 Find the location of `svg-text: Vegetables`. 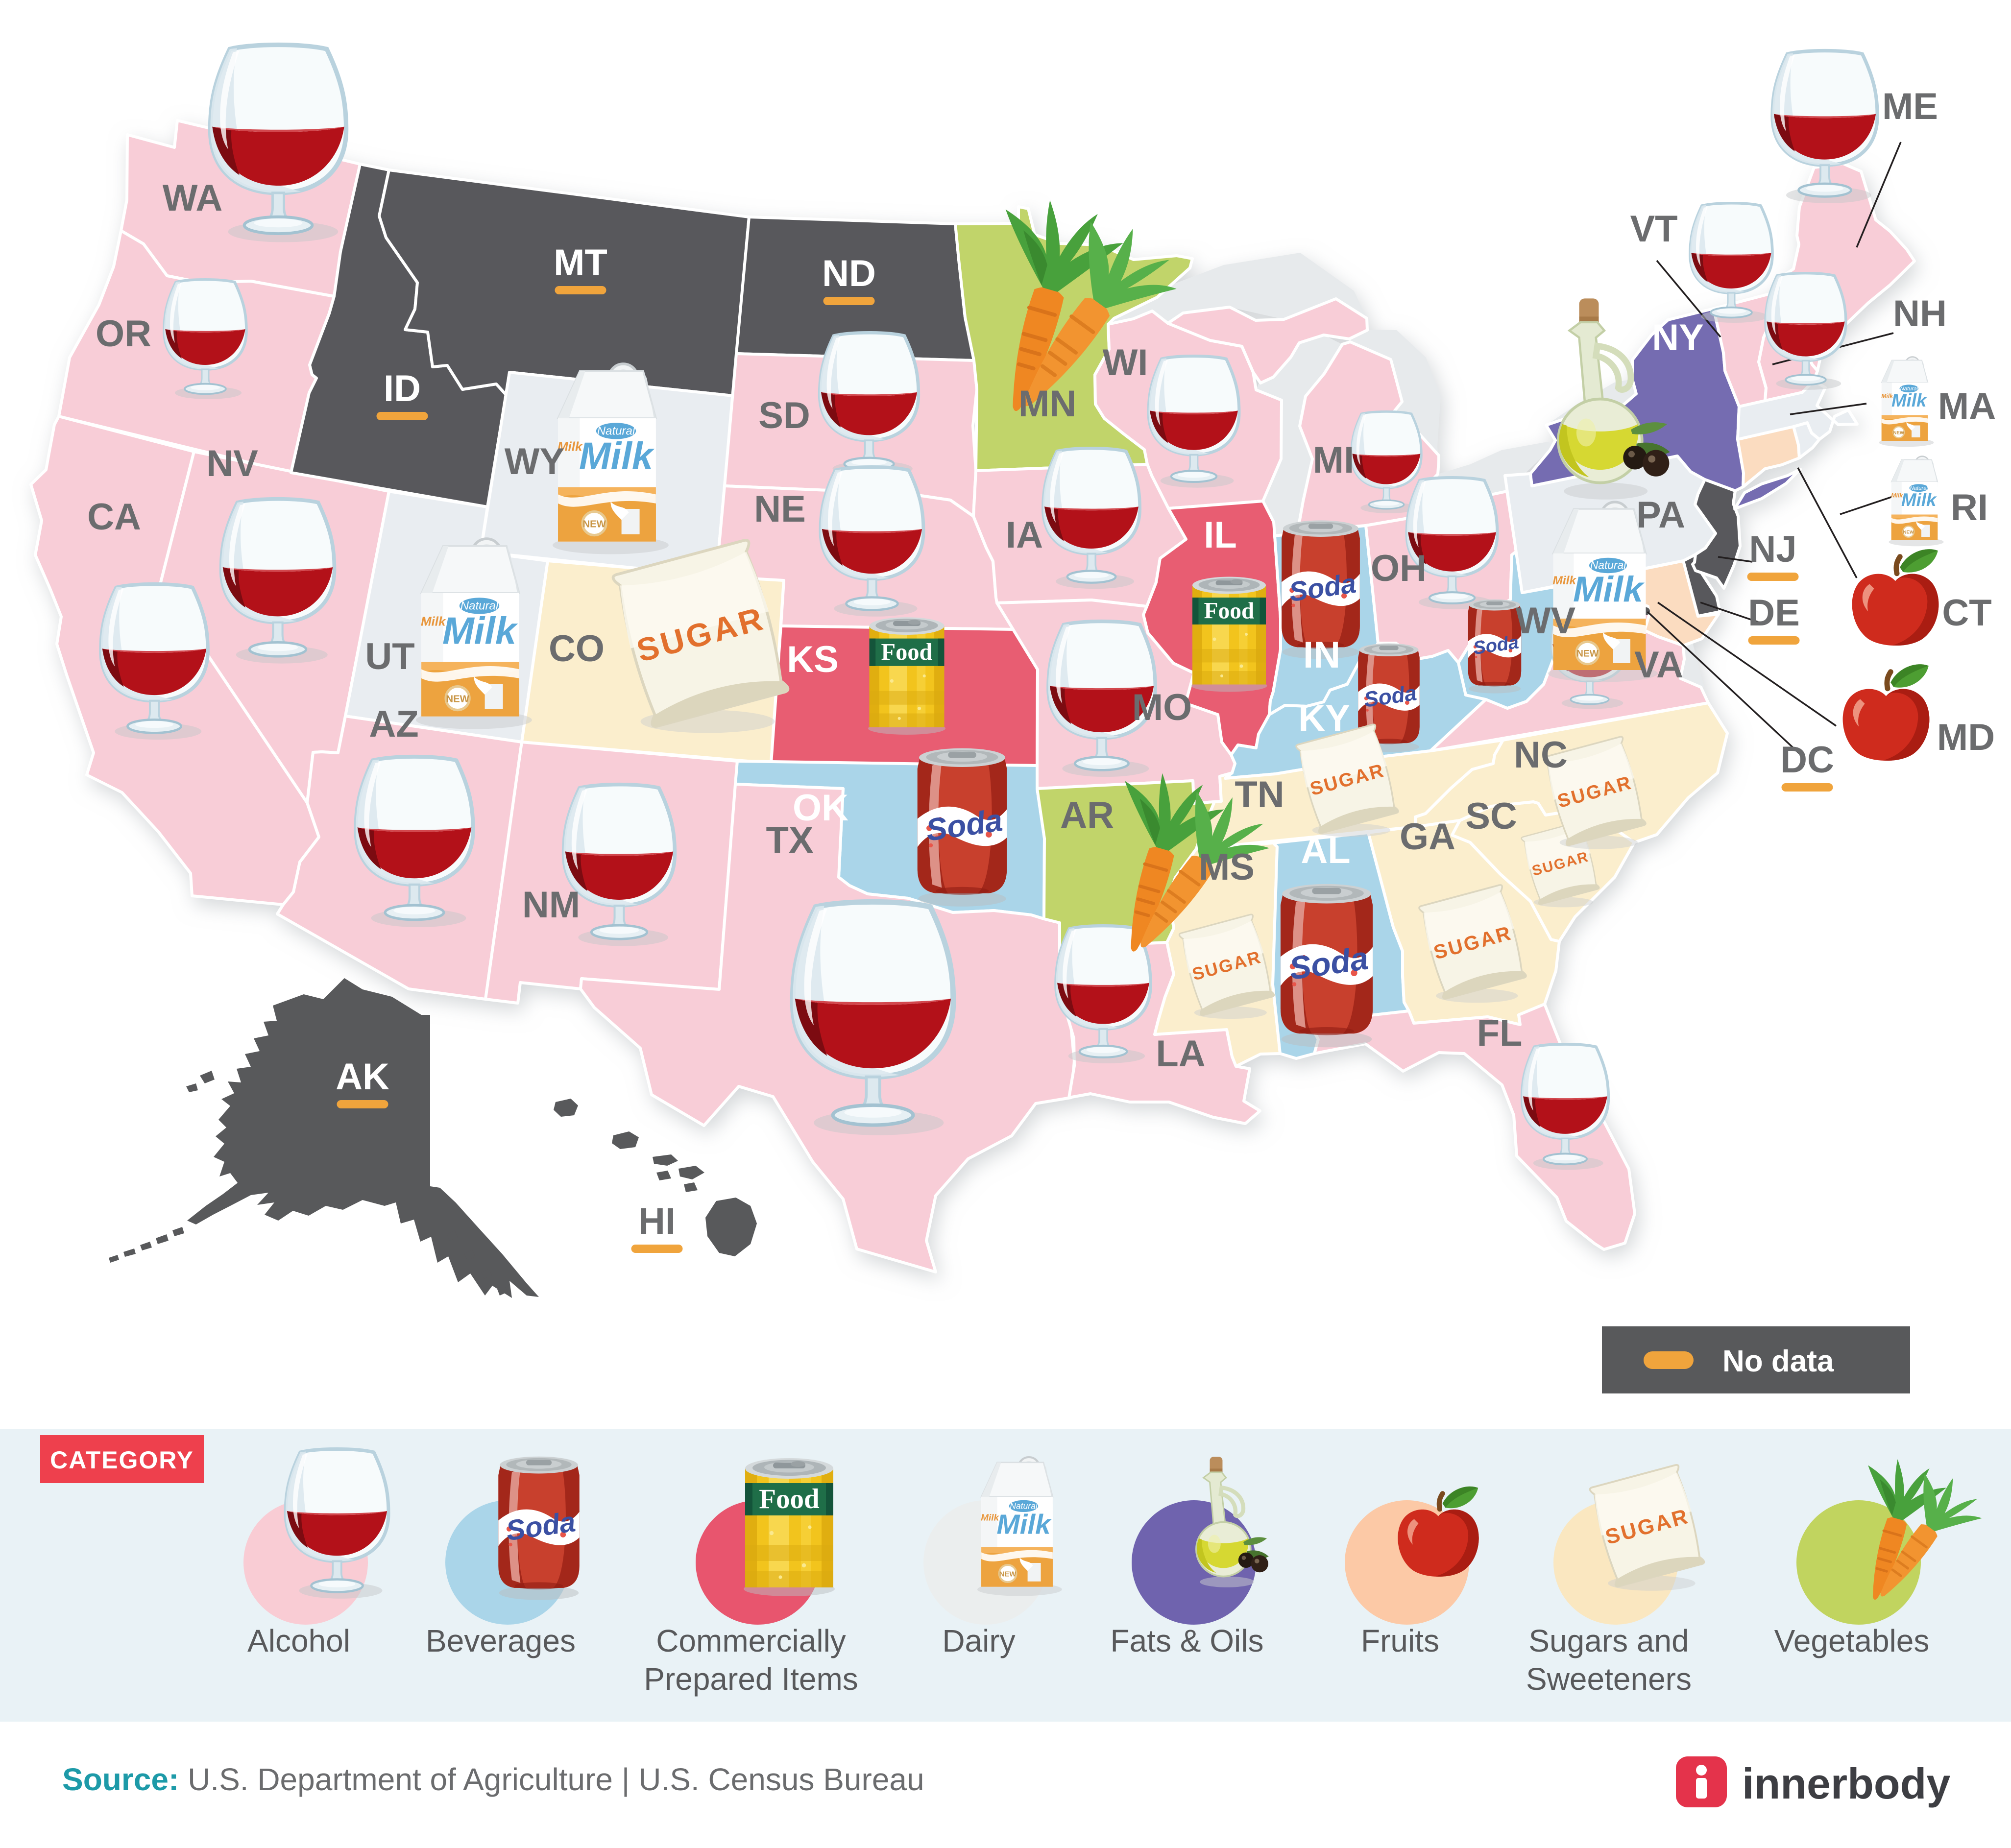

svg-text: Vegetables is located at coordinates (1852, 1640).